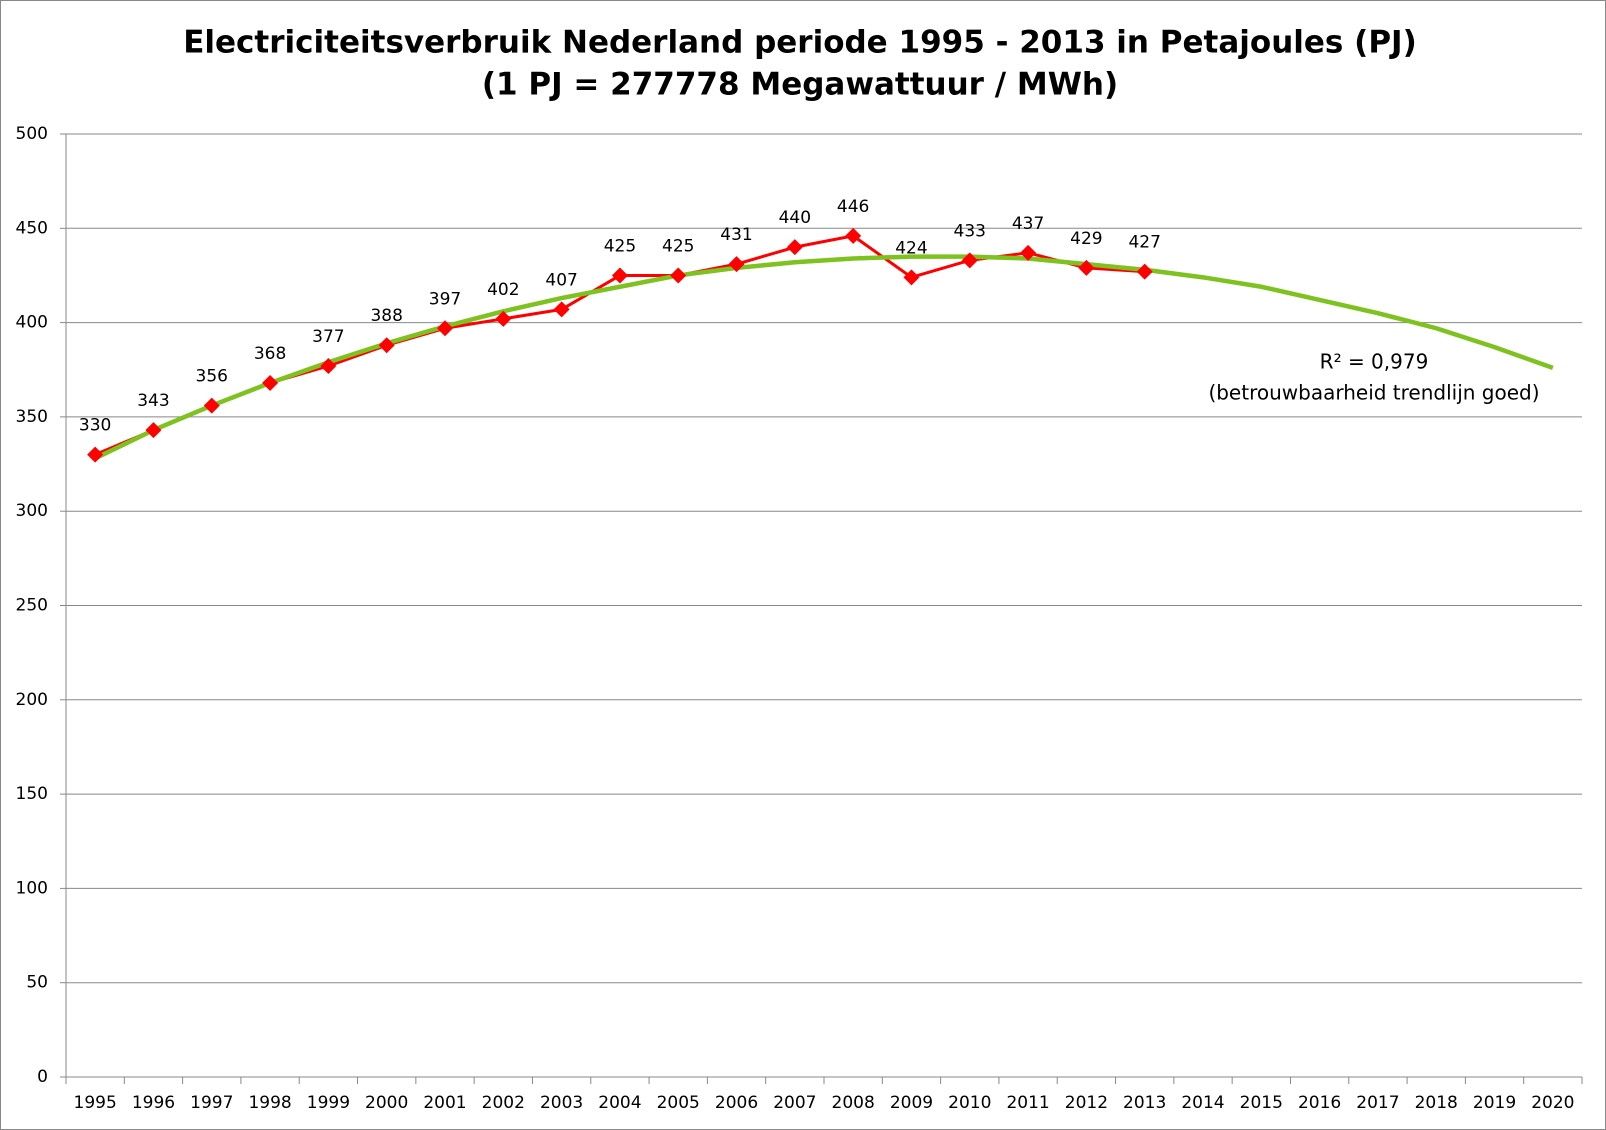 This screenshot has width=1606, height=1130. Describe the element at coordinates (911, 1103) in the screenshot. I see `x-tick-label: 2009` at that location.